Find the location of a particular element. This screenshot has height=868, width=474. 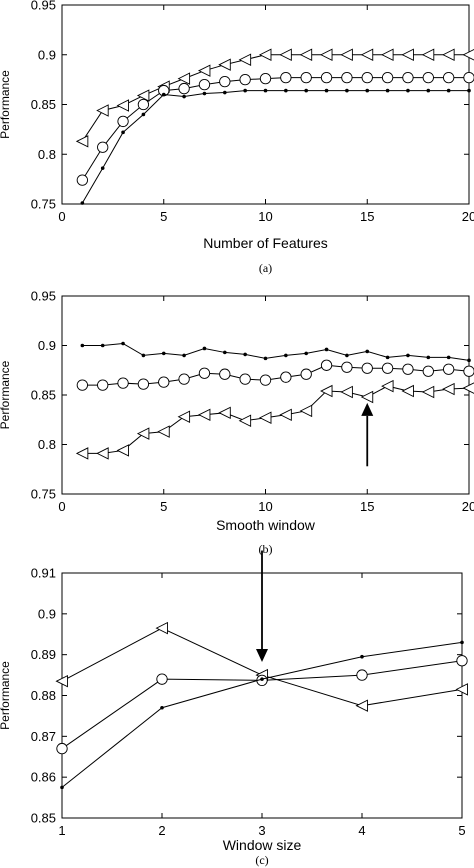

y-axis-label: Performance is located at coordinates (6, 104).